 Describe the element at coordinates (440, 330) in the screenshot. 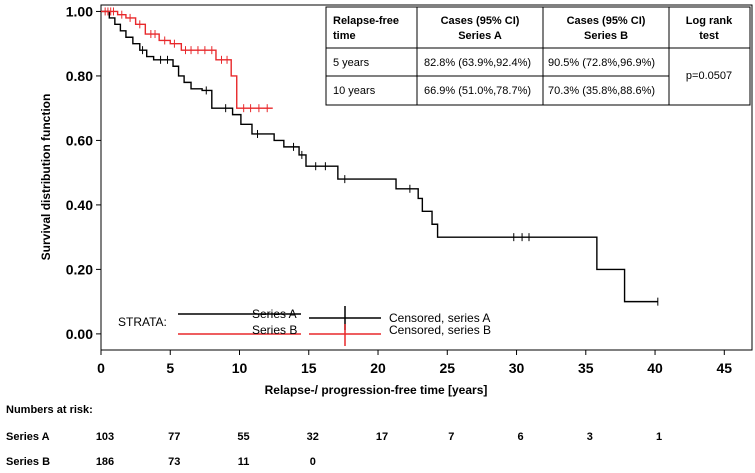

I see `legend-label-censored-b: Censored, series B` at that location.